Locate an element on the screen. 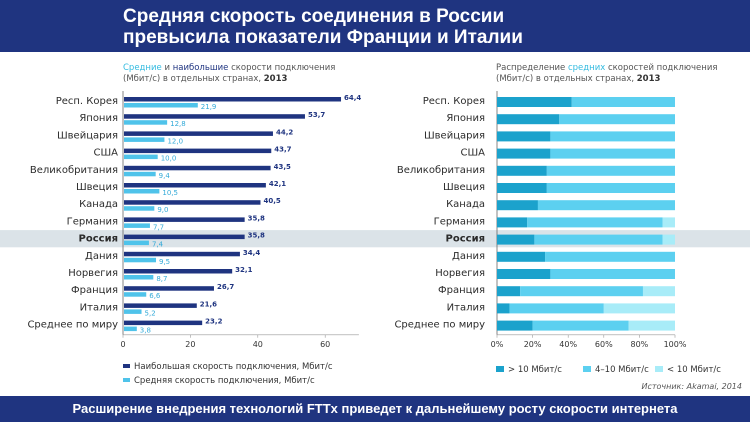 The width and height of the screenshot is (750, 422). label-avg-дания: 9,5 is located at coordinates (164, 262).